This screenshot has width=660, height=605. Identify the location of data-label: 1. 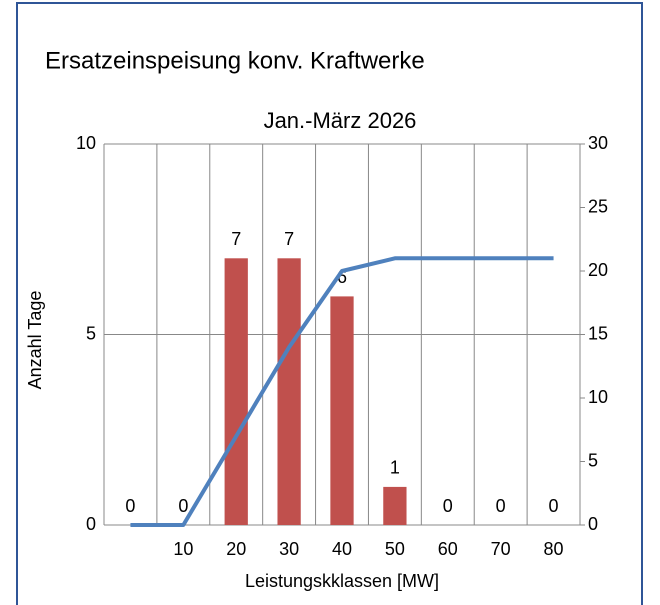
(395, 468).